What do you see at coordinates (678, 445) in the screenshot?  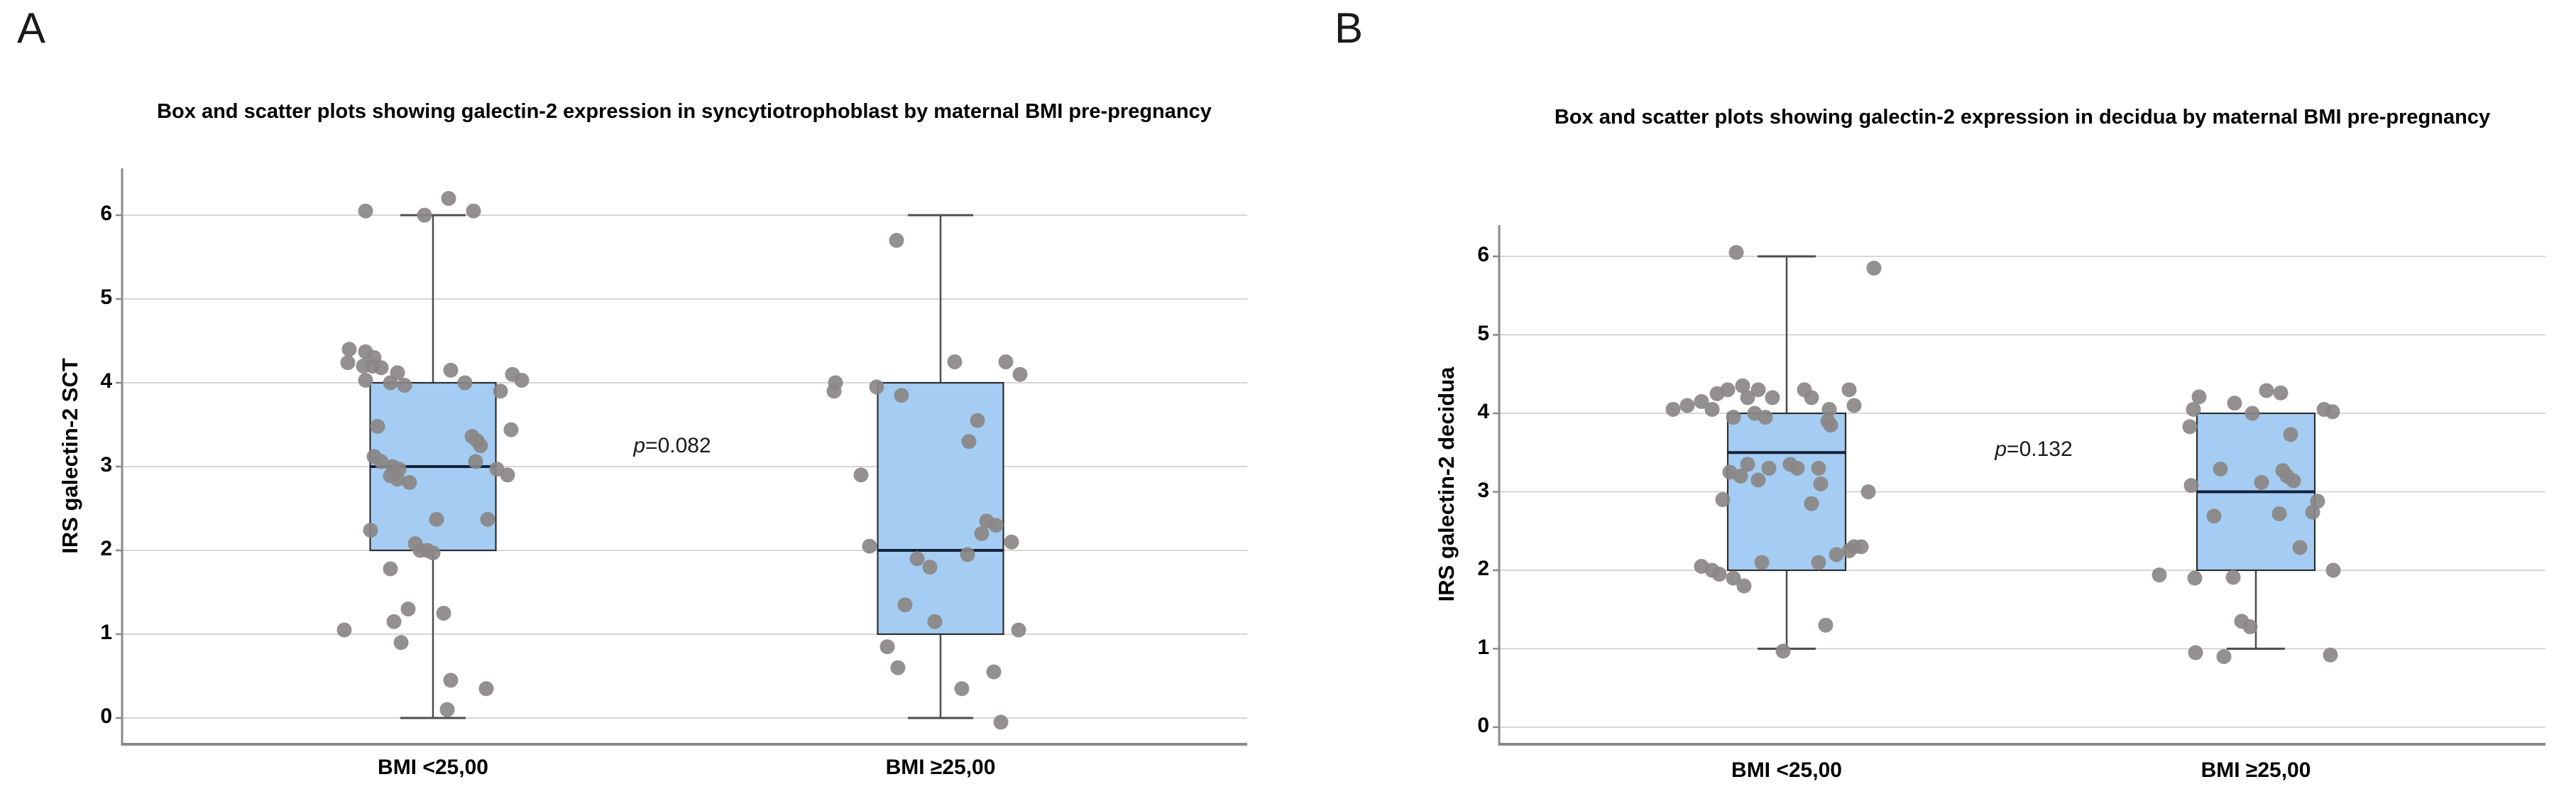 I see `p-value-text: =0.082` at bounding box center [678, 445].